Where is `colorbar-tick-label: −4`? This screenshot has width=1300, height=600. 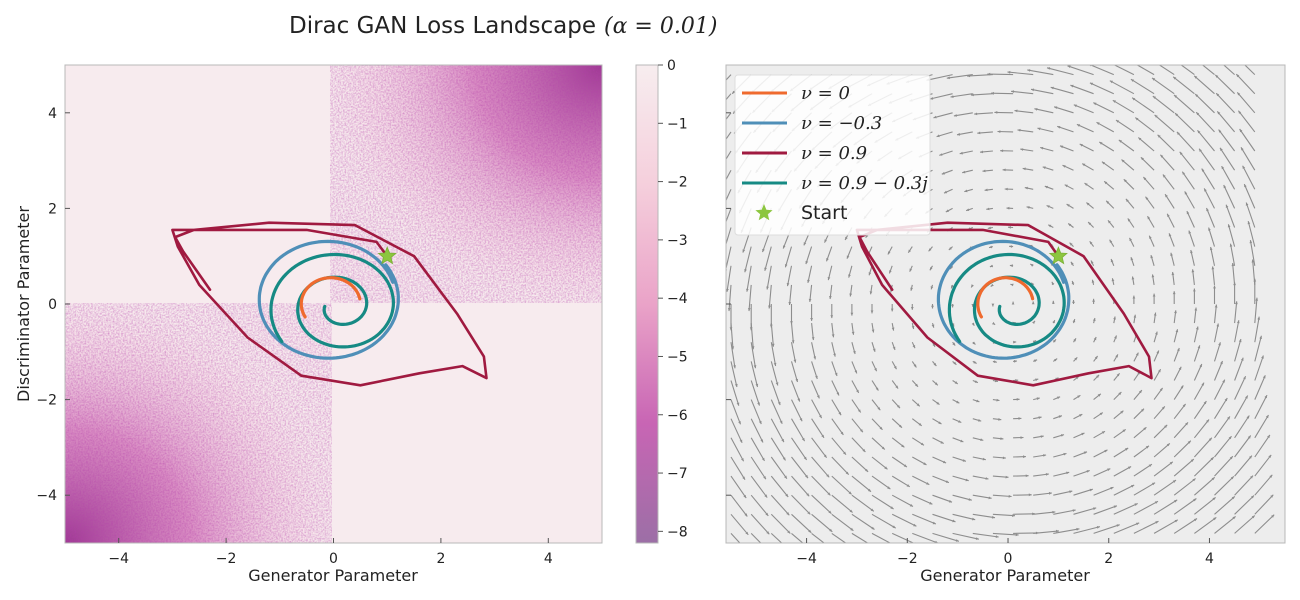 colorbar-tick-label: −4 is located at coordinates (677, 299).